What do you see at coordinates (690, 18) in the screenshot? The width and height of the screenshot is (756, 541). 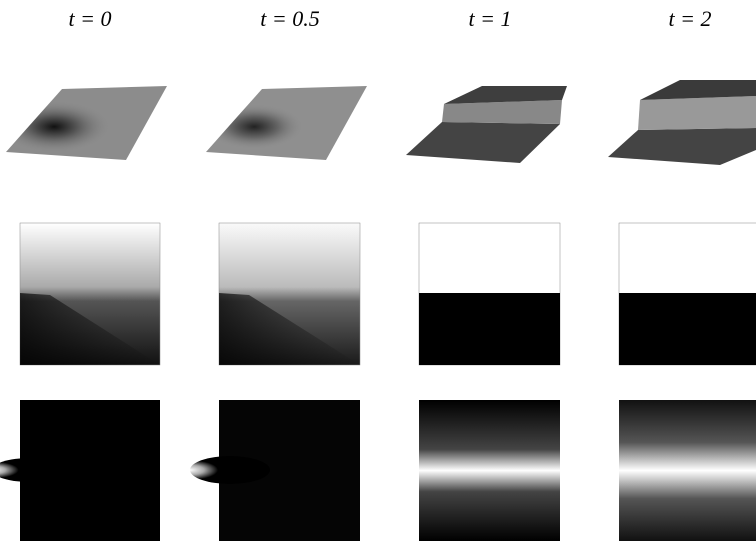 I see `column-label: t = 2` at bounding box center [690, 18].